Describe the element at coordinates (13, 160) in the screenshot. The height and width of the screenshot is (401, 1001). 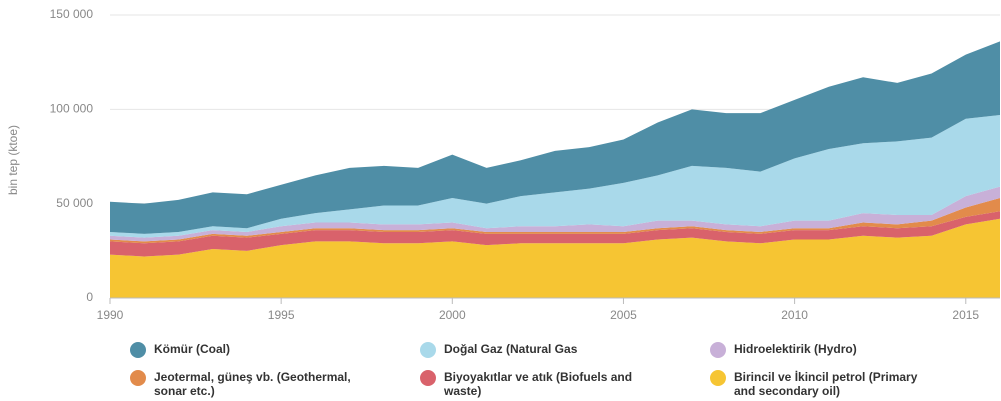
I see `y-axis-label: bin tep (ktoe)` at that location.